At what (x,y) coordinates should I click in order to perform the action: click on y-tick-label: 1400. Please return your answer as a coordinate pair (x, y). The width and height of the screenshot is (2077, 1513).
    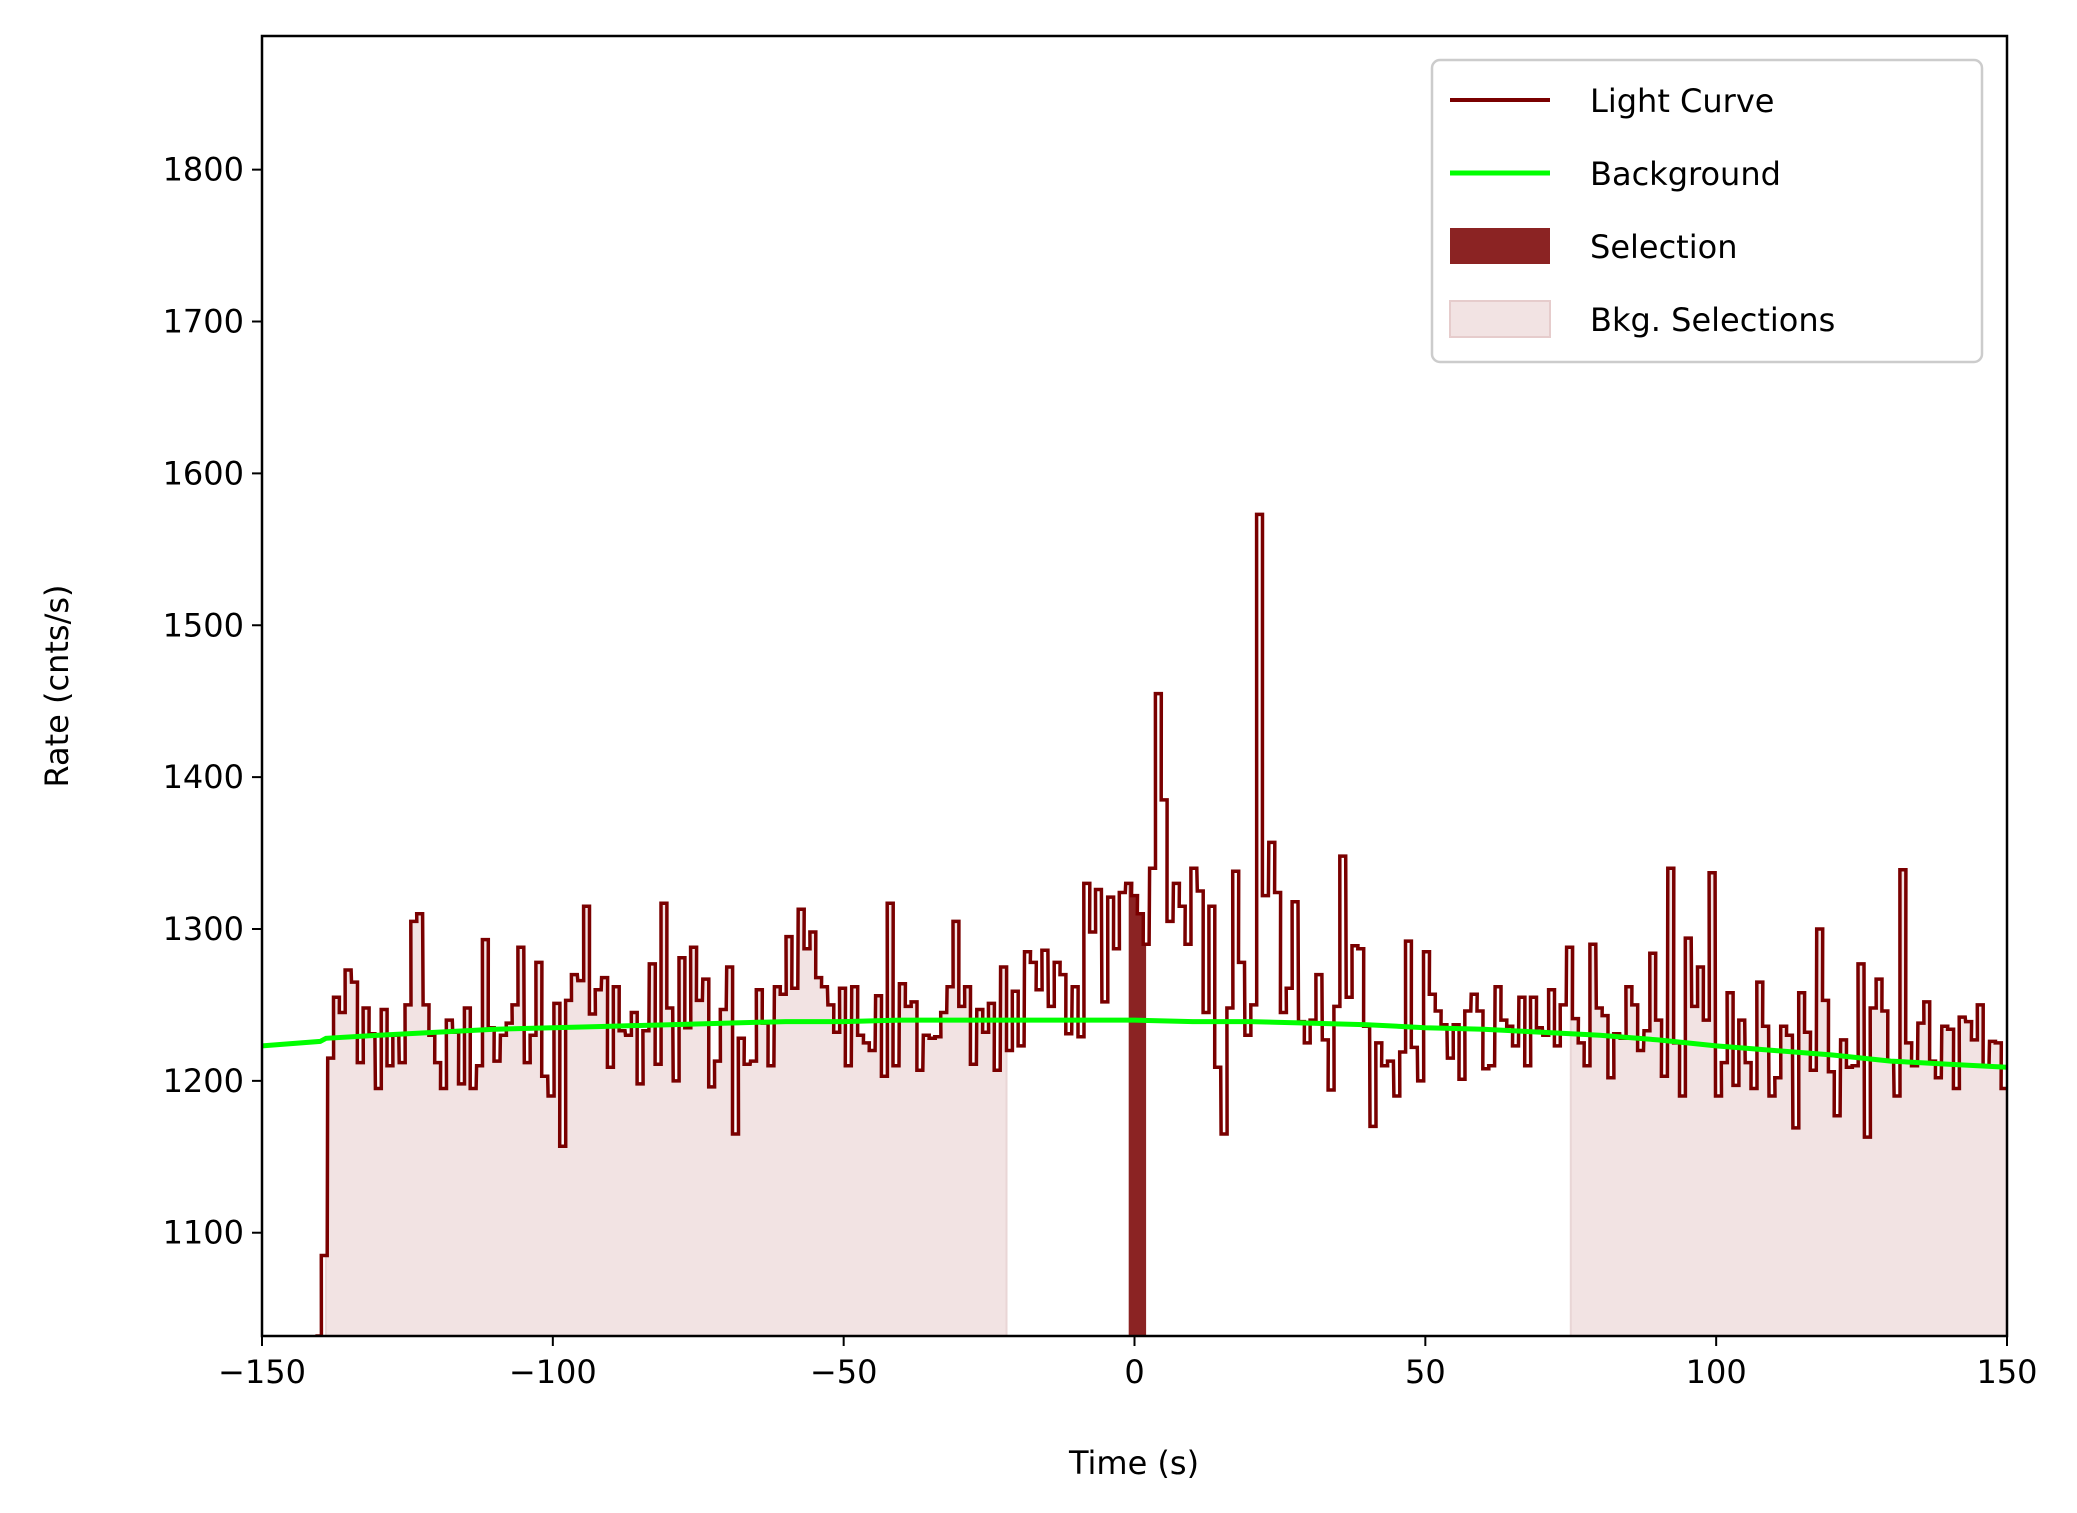
    Looking at the image, I should click on (203, 777).